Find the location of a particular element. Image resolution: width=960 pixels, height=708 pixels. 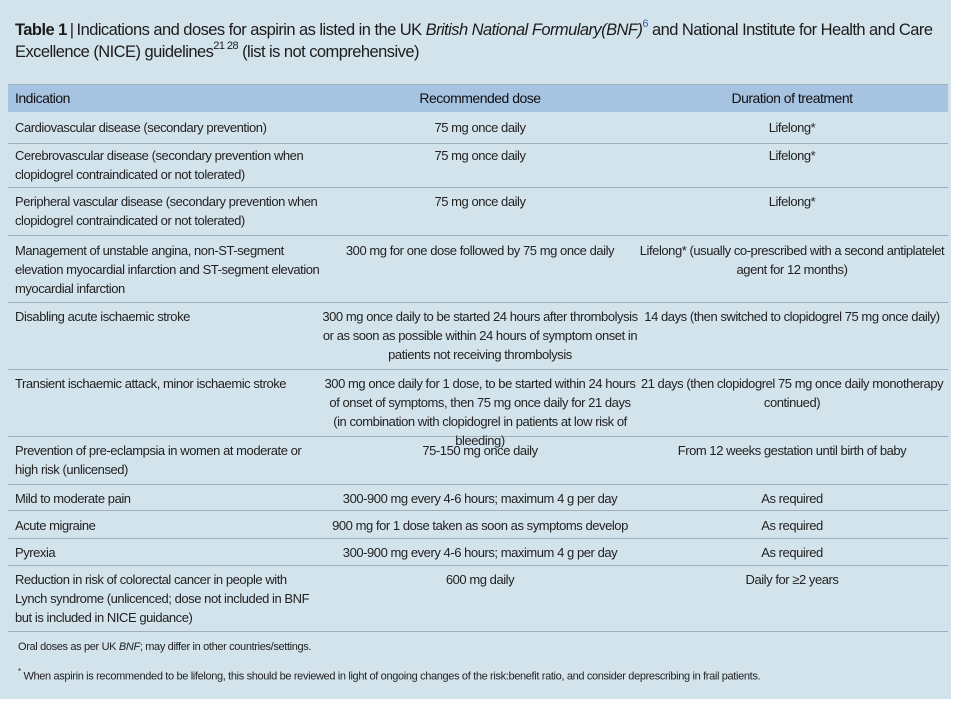

table-cell-indication: Disabling acute ischaemic stroke is located at coordinates (102, 316).